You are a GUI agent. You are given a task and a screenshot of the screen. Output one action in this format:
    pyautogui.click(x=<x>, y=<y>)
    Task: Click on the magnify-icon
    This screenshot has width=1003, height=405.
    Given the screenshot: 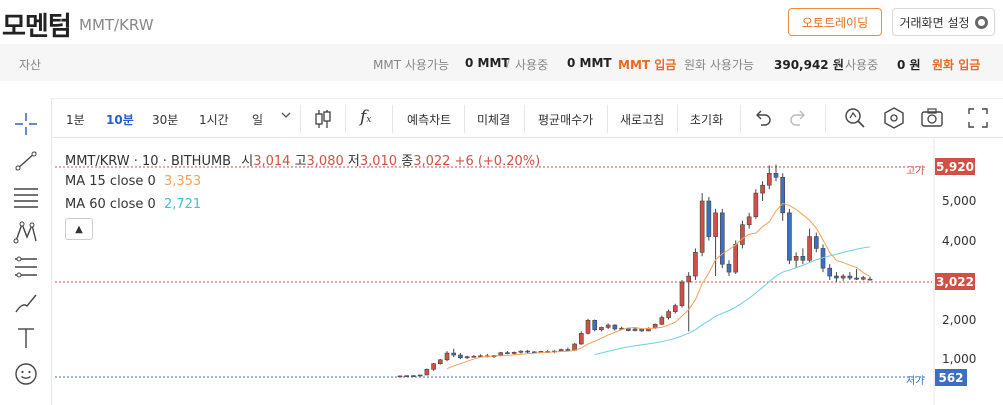 What is the action you would take?
    pyautogui.click(x=855, y=119)
    